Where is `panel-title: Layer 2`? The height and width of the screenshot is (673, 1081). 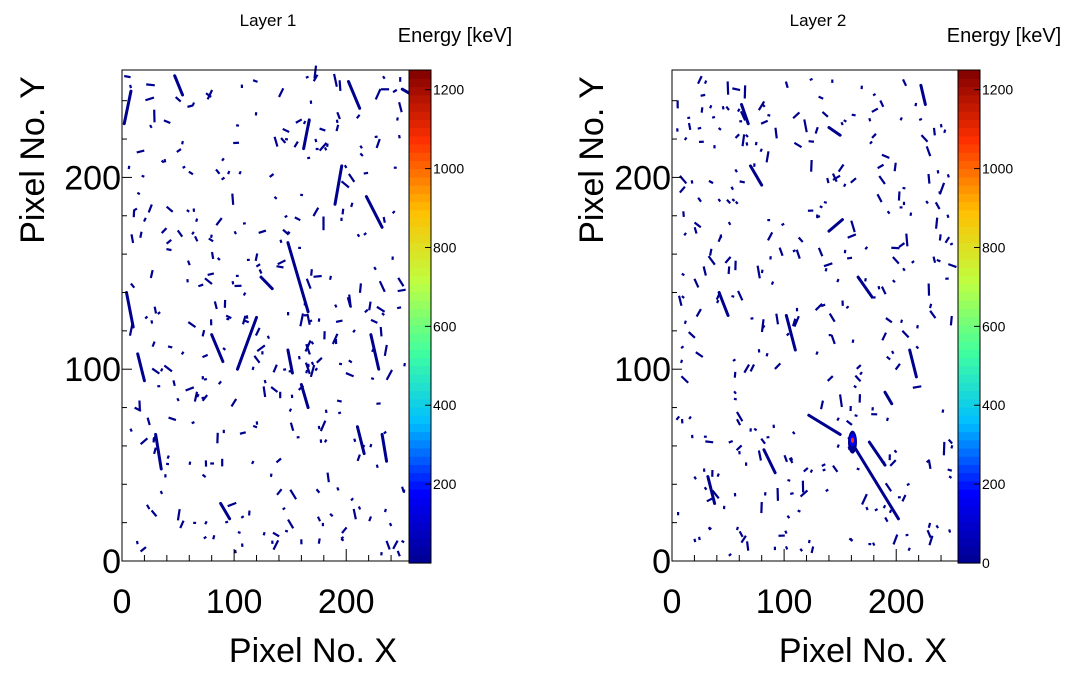
panel-title: Layer 2 is located at coordinates (818, 20).